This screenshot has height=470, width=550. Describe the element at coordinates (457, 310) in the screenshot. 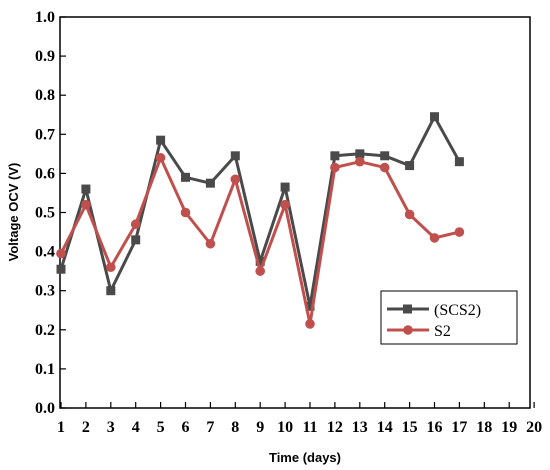

I see `legend-label-scs2: (SCS2)` at that location.